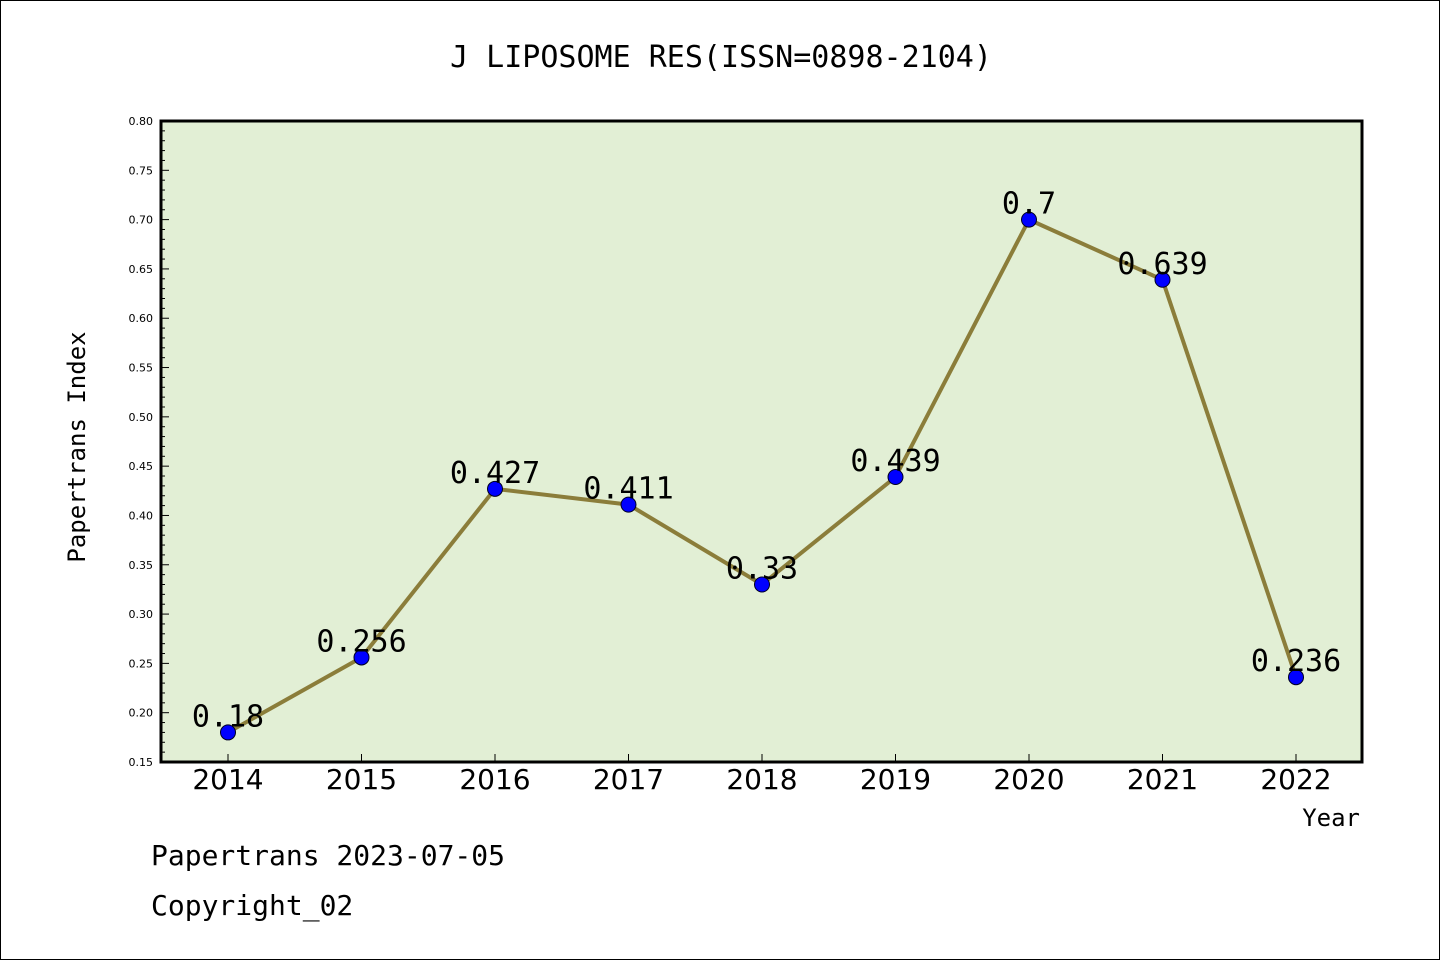 Image resolution: width=1440 pixels, height=961 pixels. What do you see at coordinates (1331, 818) in the screenshot?
I see `x-axis-label: Year` at bounding box center [1331, 818].